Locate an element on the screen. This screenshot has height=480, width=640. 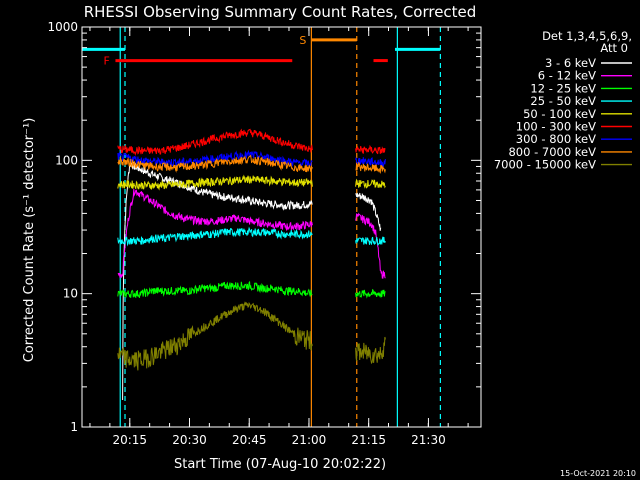
x-tick-label-5: 21:30 is located at coordinates (428, 440).